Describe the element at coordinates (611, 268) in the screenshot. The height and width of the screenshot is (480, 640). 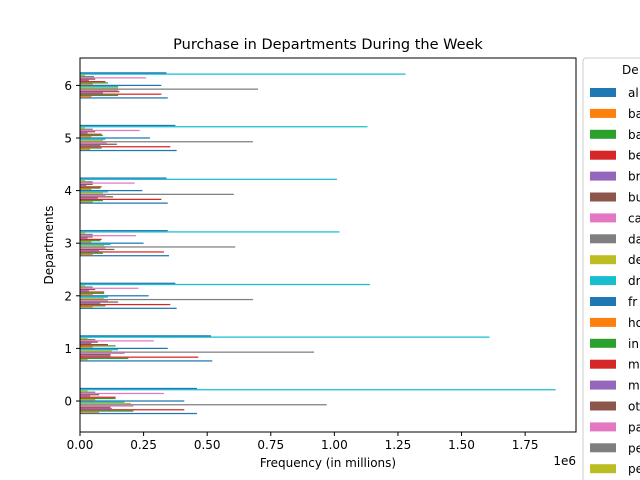
I see `legend: De al ba ba be br bu ca da de dr fr ho in mm ot pa pe pe` at that location.